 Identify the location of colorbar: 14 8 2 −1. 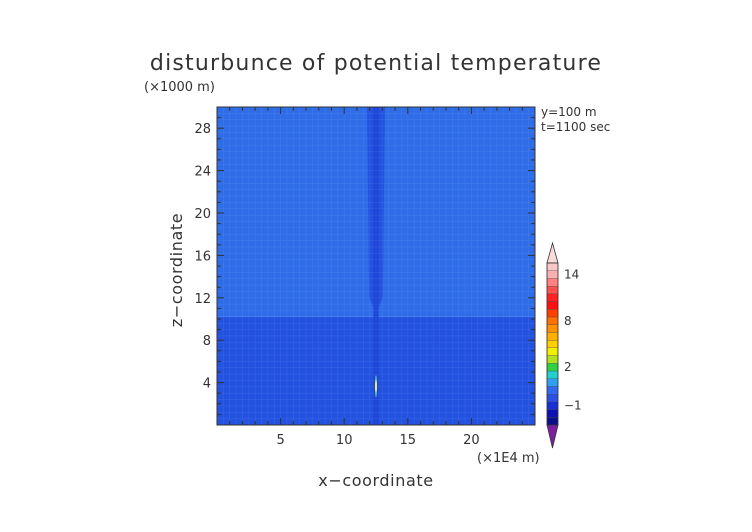
(564, 345).